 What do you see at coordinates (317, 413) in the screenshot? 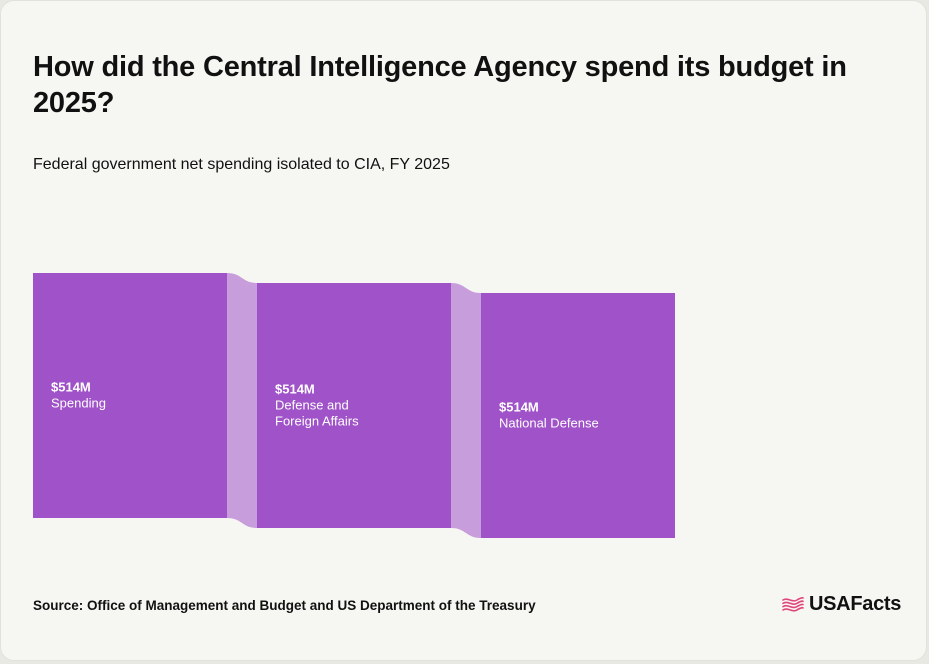
I see `node-name-label: Defense and Foreign Affairs` at bounding box center [317, 413].